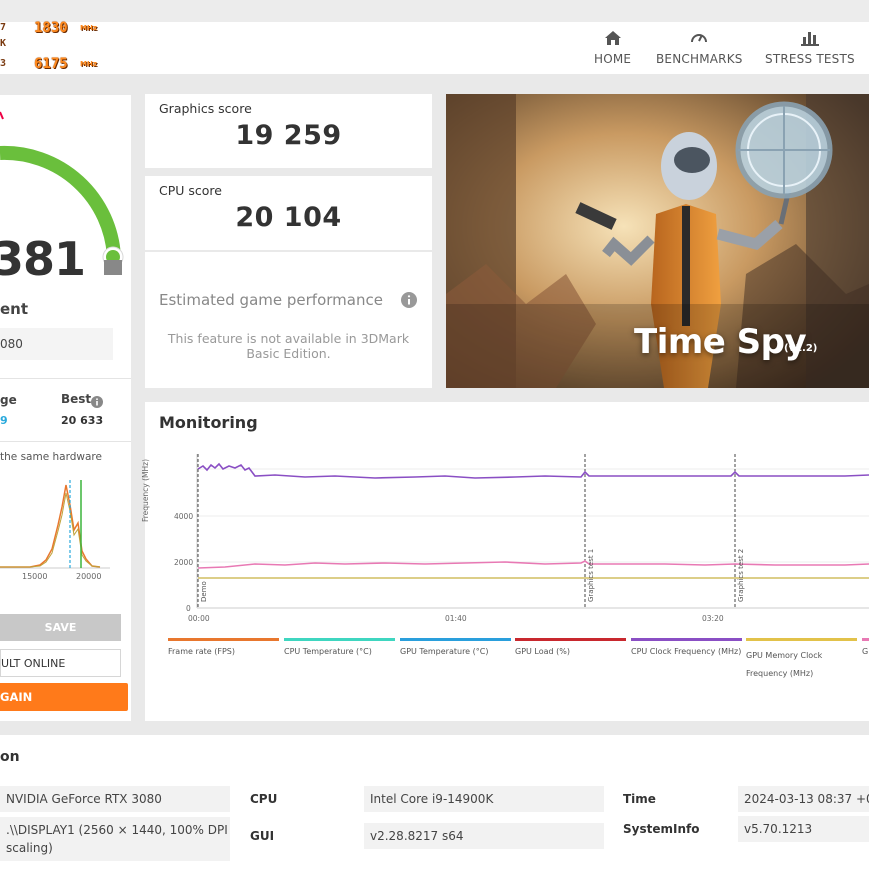 The height and width of the screenshot is (869, 869). Describe the element at coordinates (202, 651) in the screenshot. I see `legend-label: Frame rate (FPS)` at that location.